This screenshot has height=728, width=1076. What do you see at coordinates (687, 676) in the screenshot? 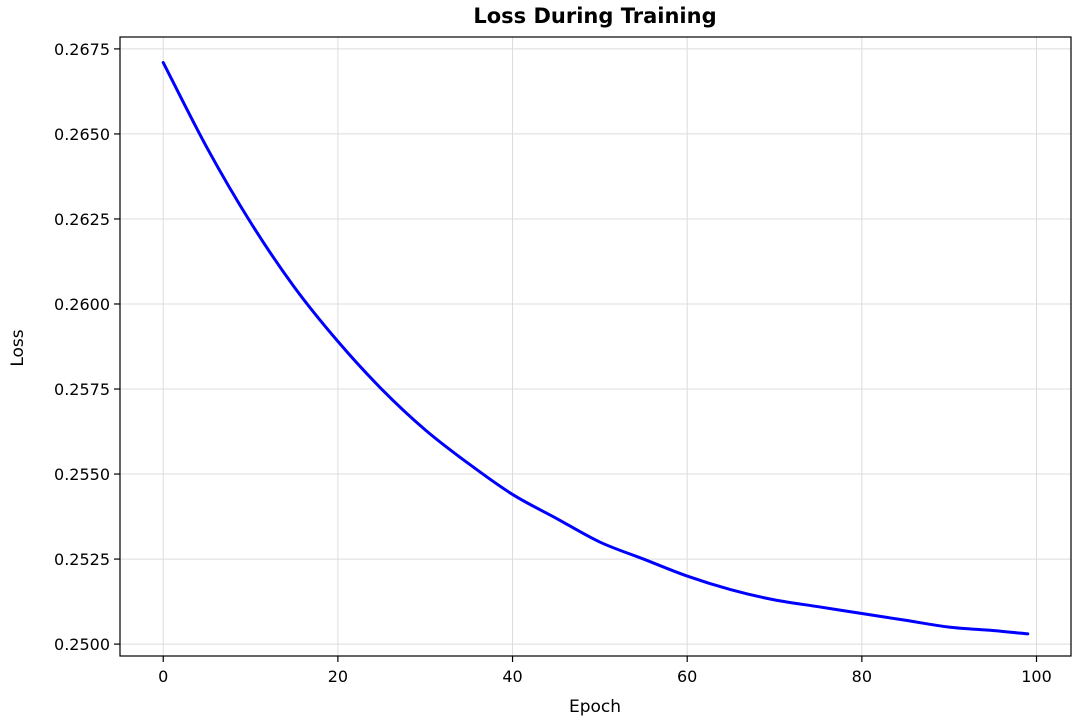
I see `x-tick-label: 60` at bounding box center [687, 676].